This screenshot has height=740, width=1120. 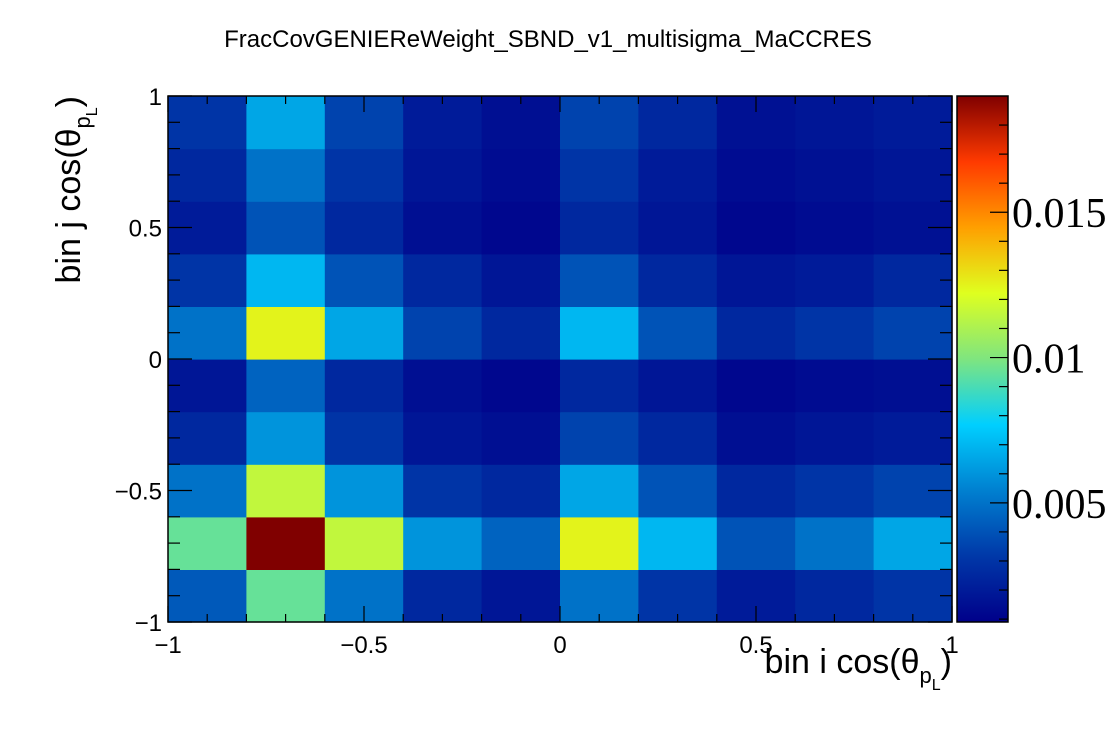 What do you see at coordinates (138, 492) in the screenshot?
I see `y-tick-label: −0.5` at bounding box center [138, 492].